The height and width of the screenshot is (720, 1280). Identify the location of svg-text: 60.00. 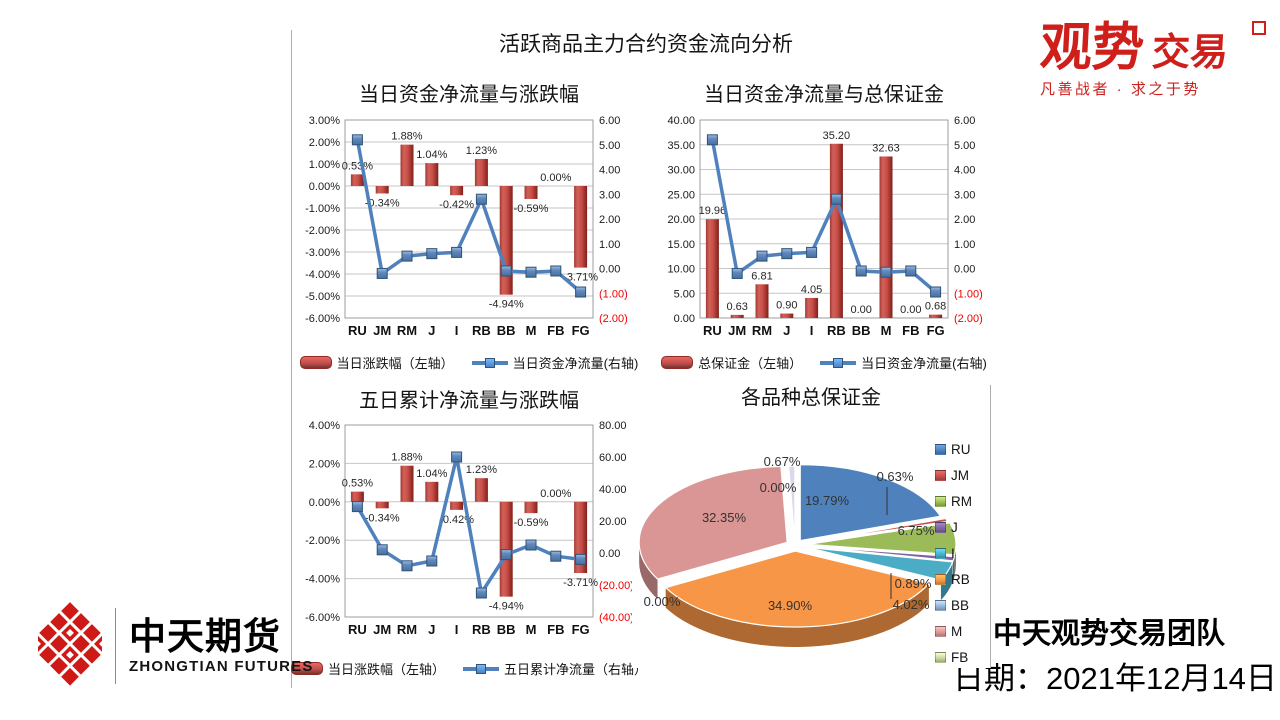
(613, 458).